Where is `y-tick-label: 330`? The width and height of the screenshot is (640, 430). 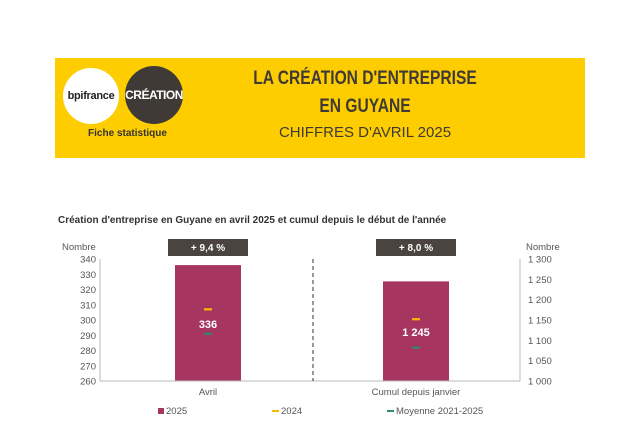 y-tick-label: 330 is located at coordinates (88, 275).